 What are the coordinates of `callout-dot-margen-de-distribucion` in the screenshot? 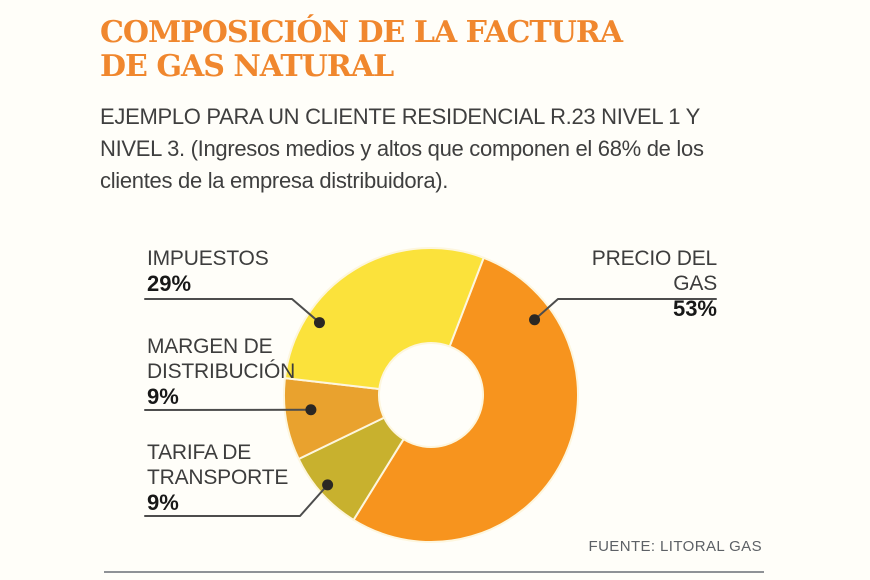 It's located at (311, 410).